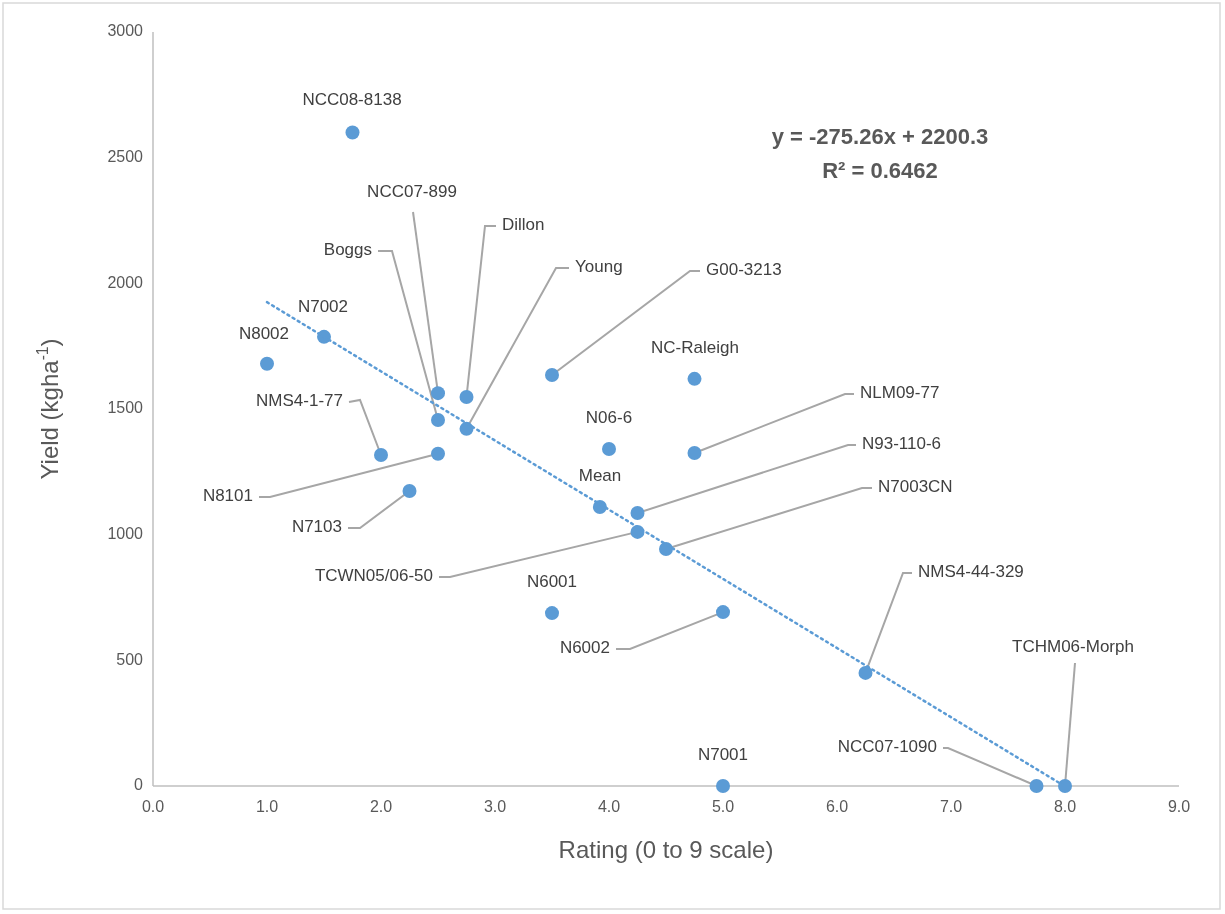 The image size is (1225, 914). I want to click on x-tick-label: 9.0, so click(1179, 807).